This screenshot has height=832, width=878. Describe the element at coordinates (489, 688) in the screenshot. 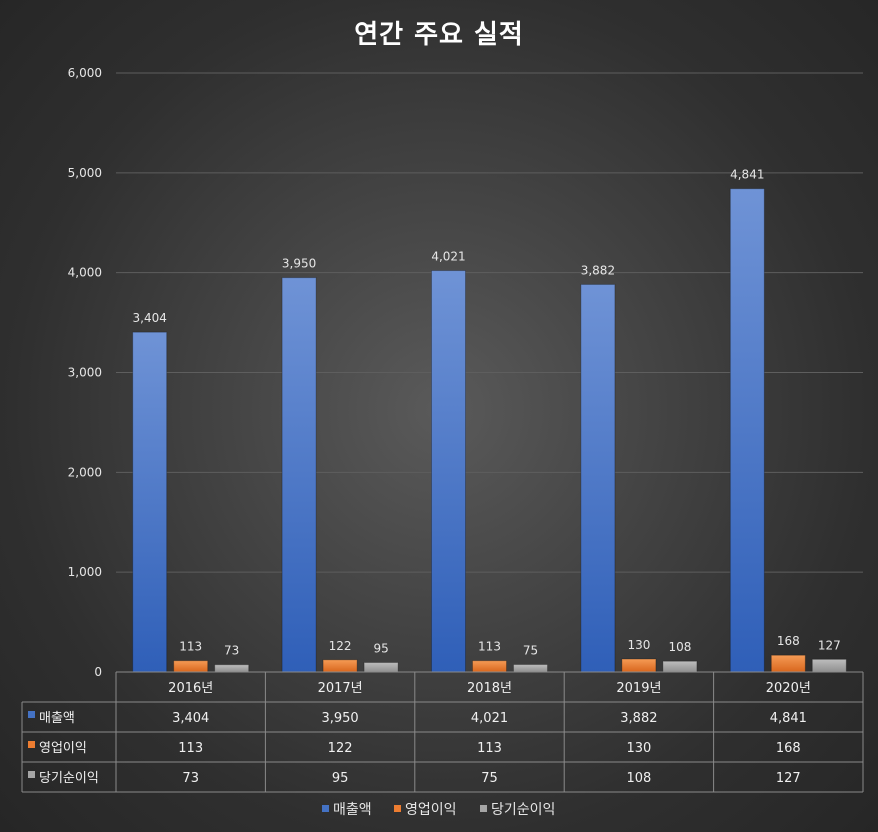

I see `table-header: 2018년` at that location.